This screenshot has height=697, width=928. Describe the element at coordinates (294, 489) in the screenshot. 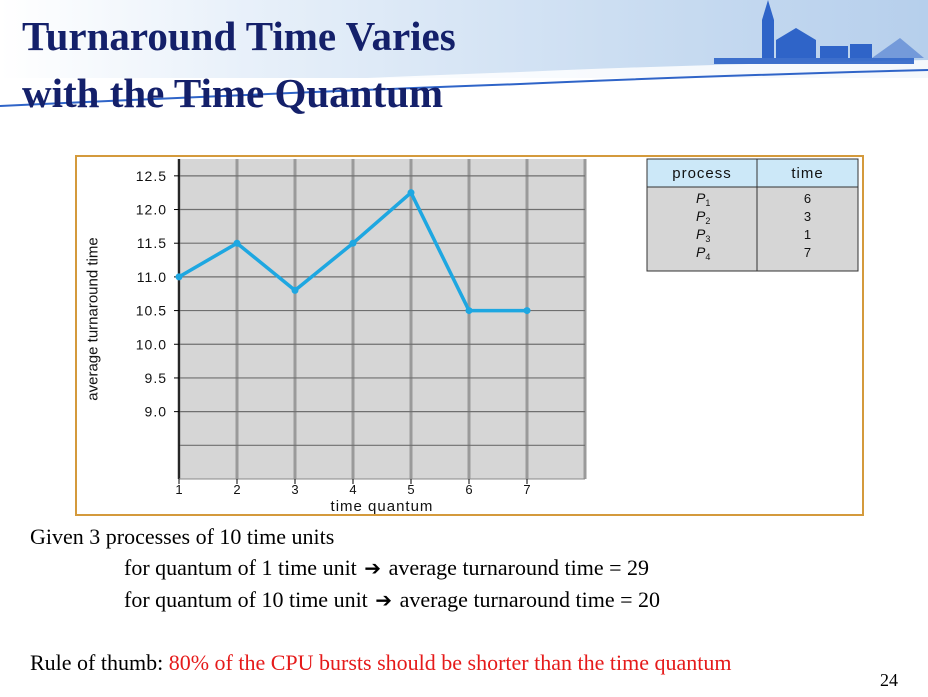

I see `x-tick-label: 3` at that location.